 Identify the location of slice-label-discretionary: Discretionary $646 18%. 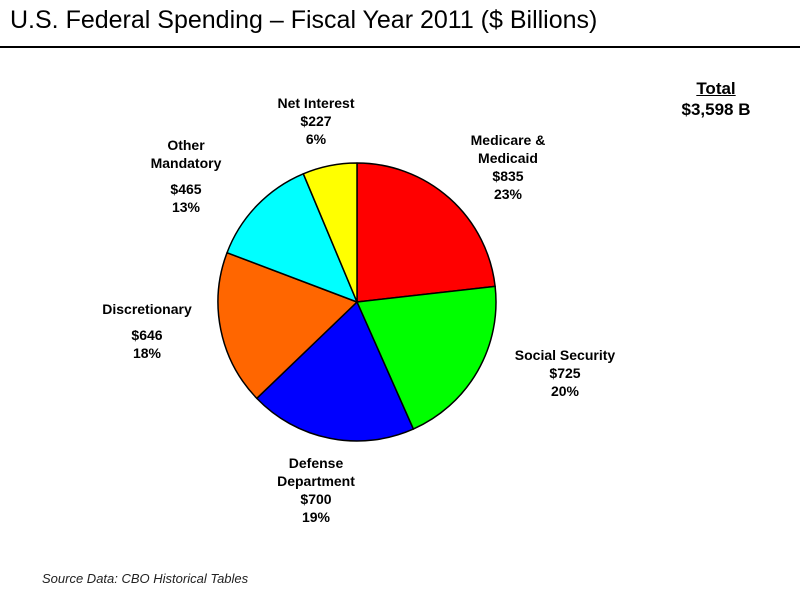
(147, 331).